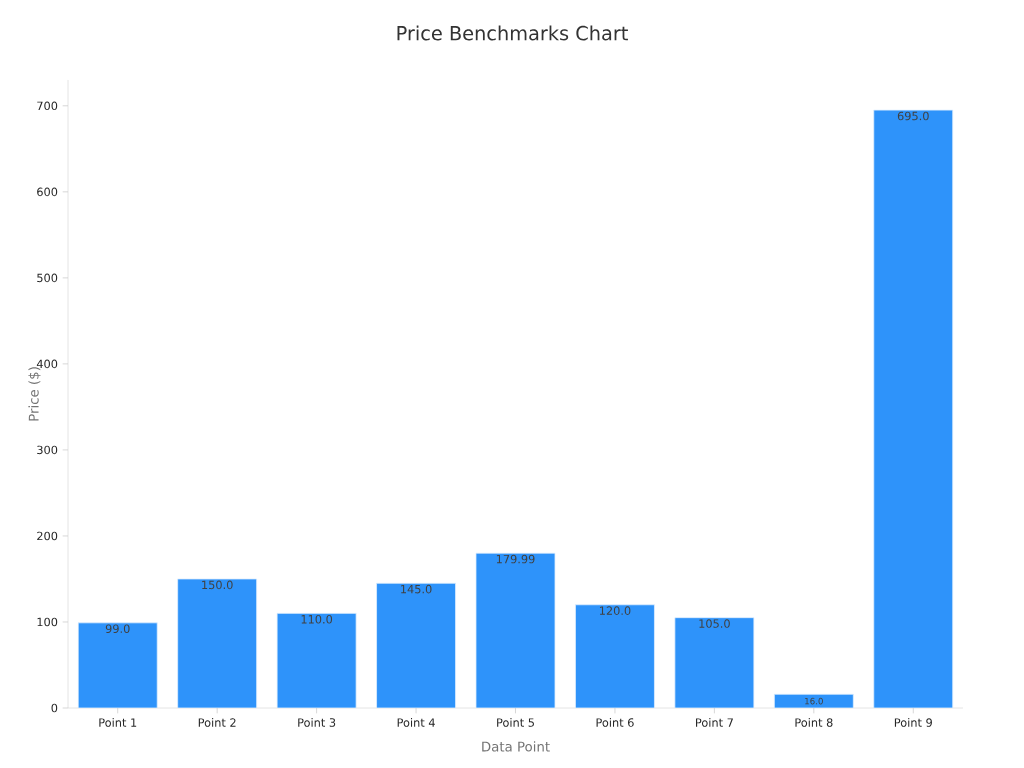 The width and height of the screenshot is (1024, 768). Describe the element at coordinates (47, 192) in the screenshot. I see `y-tick-label: 600` at that location.